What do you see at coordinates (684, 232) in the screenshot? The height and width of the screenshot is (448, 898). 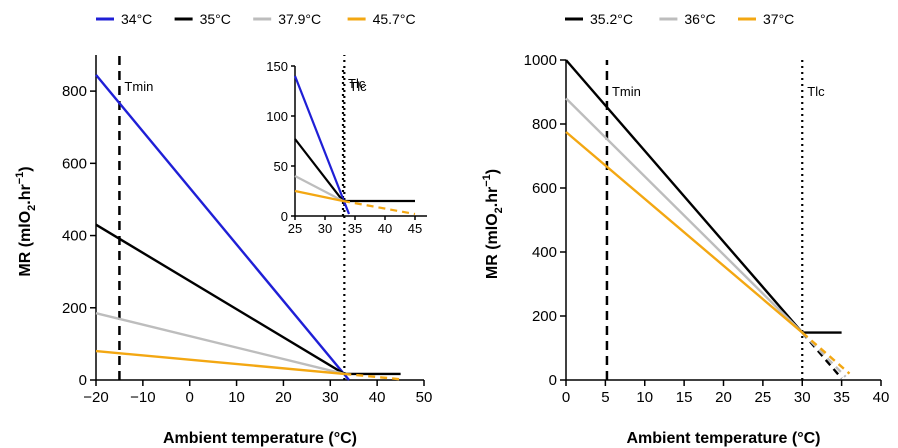 I see `series-line-37-c` at bounding box center [684, 232].